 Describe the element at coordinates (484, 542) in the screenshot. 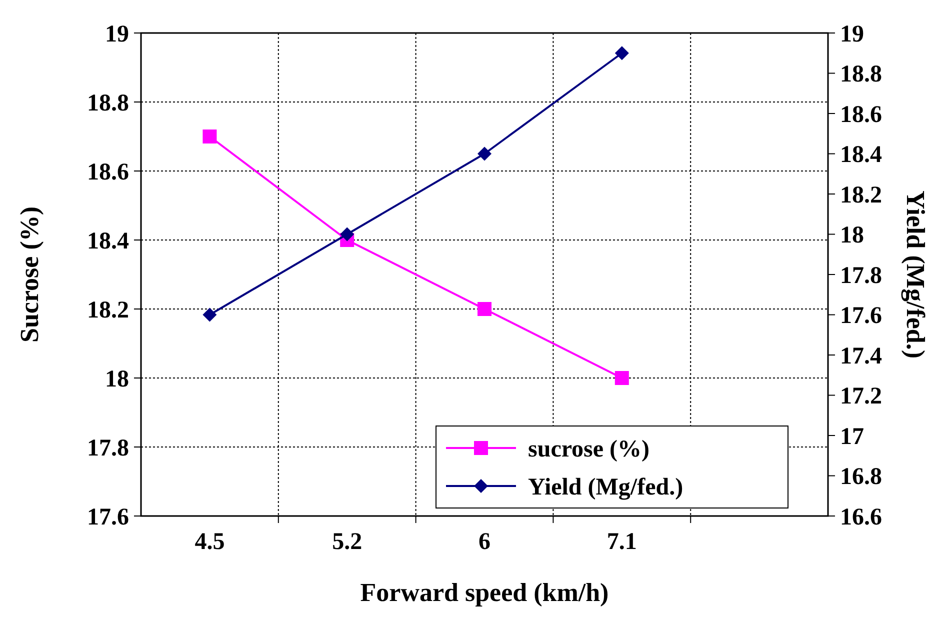

I see `x-tick-label: 6` at that location.